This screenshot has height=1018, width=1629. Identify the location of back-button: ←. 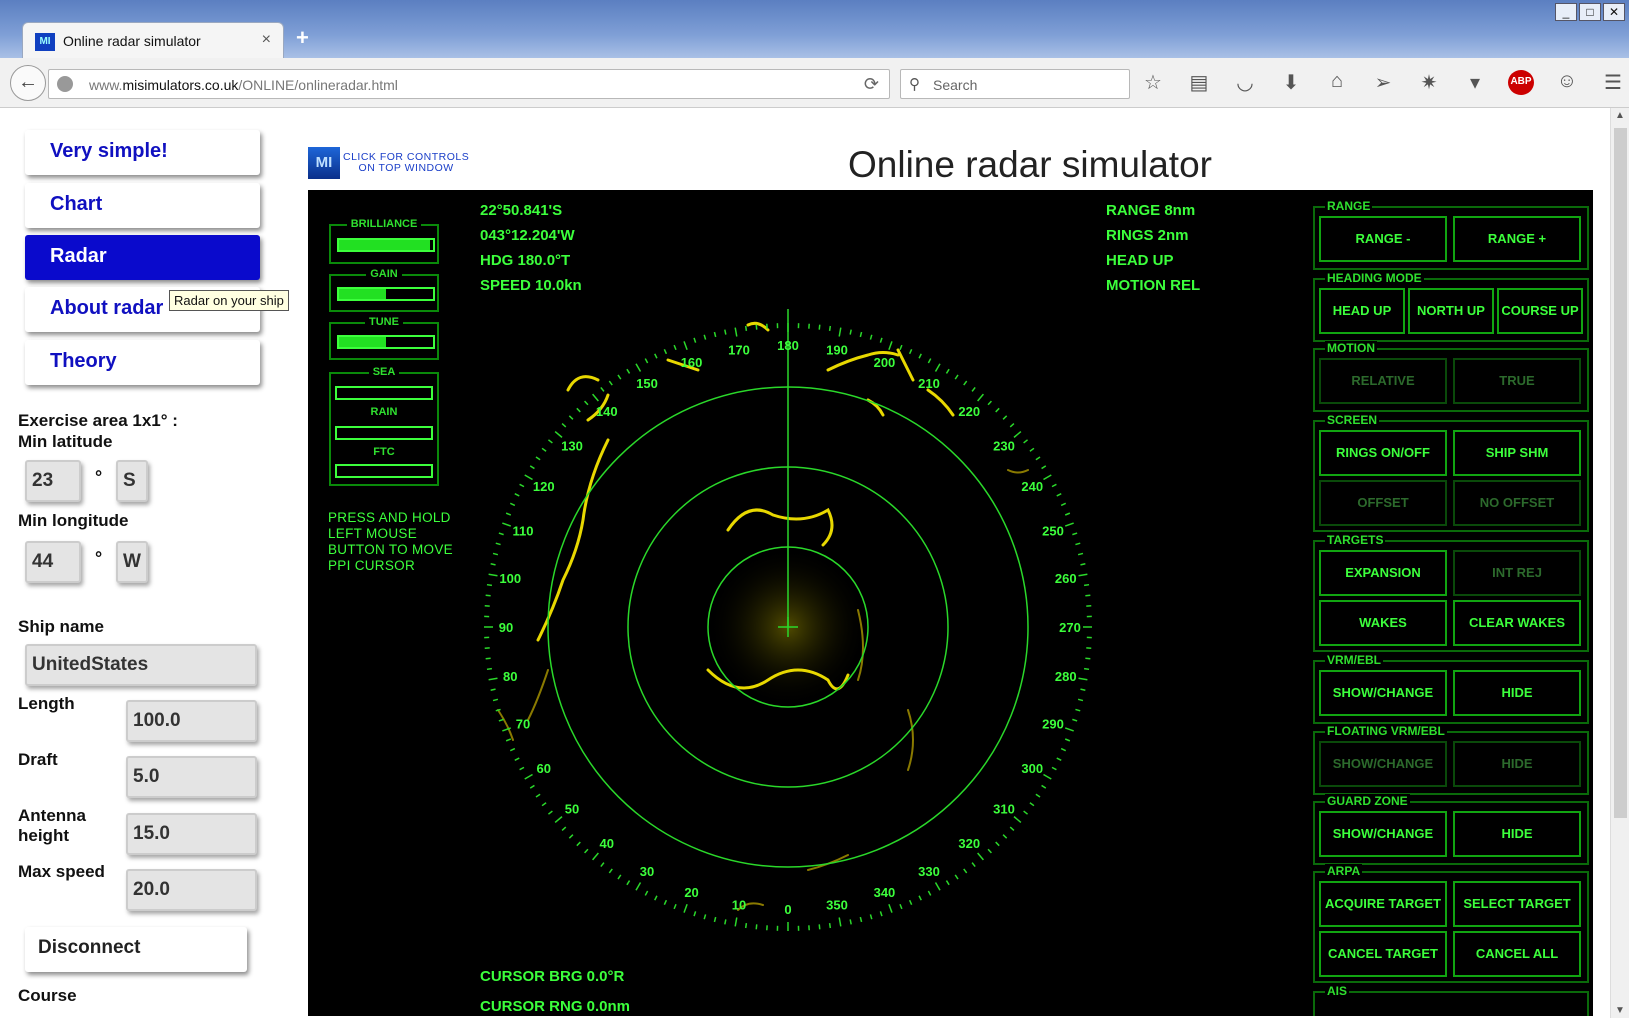
(28, 83).